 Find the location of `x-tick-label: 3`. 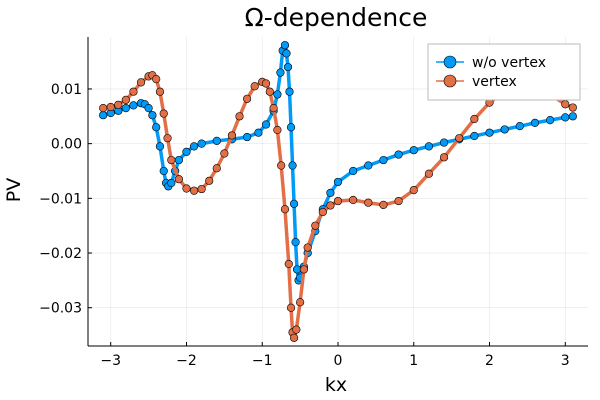

x-tick-label: 3 is located at coordinates (565, 361).